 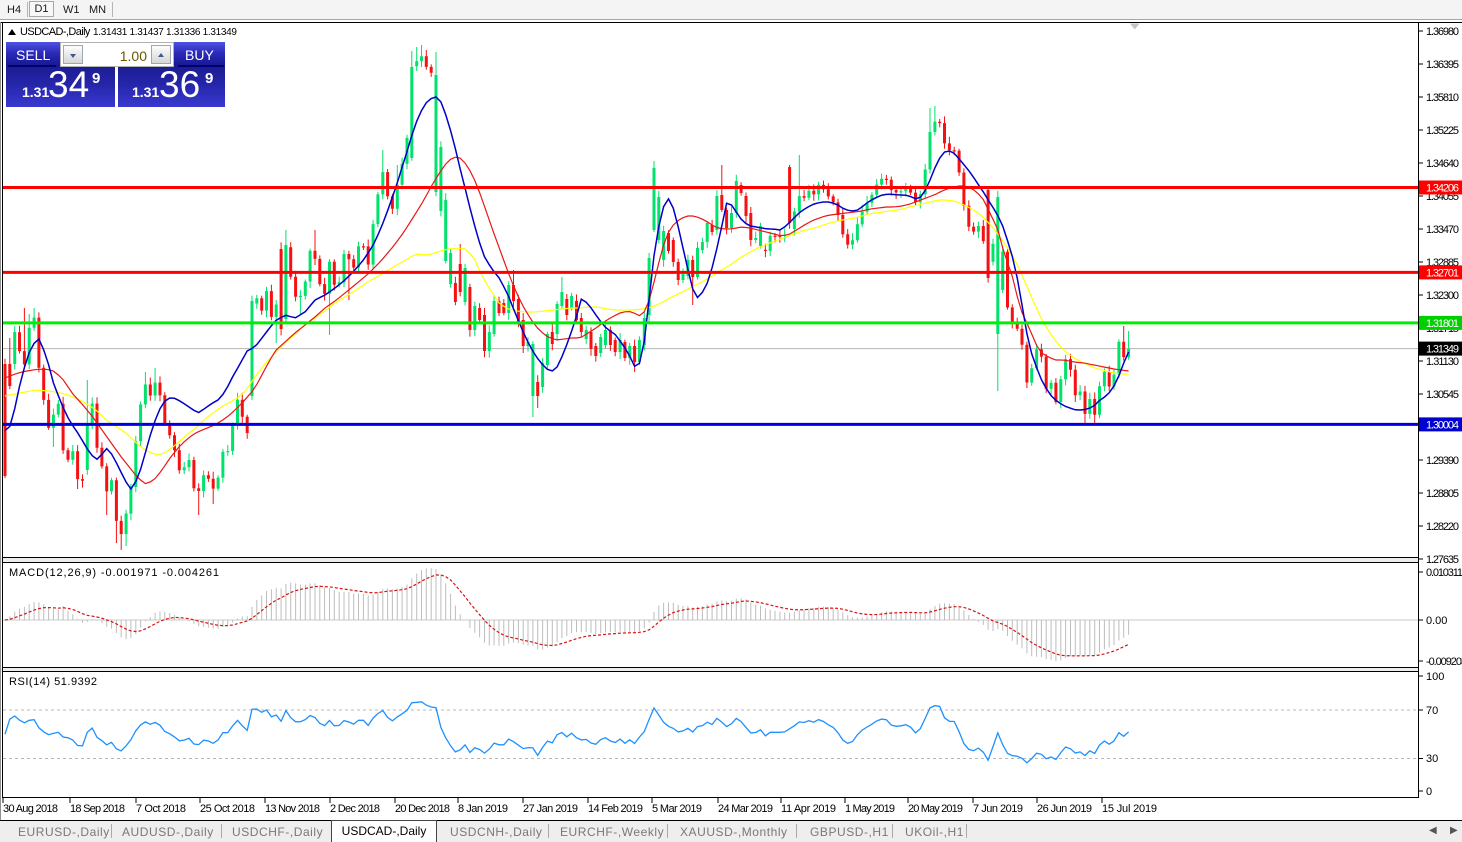 What do you see at coordinates (422, 809) in the screenshot?
I see `svg-text: 20 Dec 2018` at bounding box center [422, 809].